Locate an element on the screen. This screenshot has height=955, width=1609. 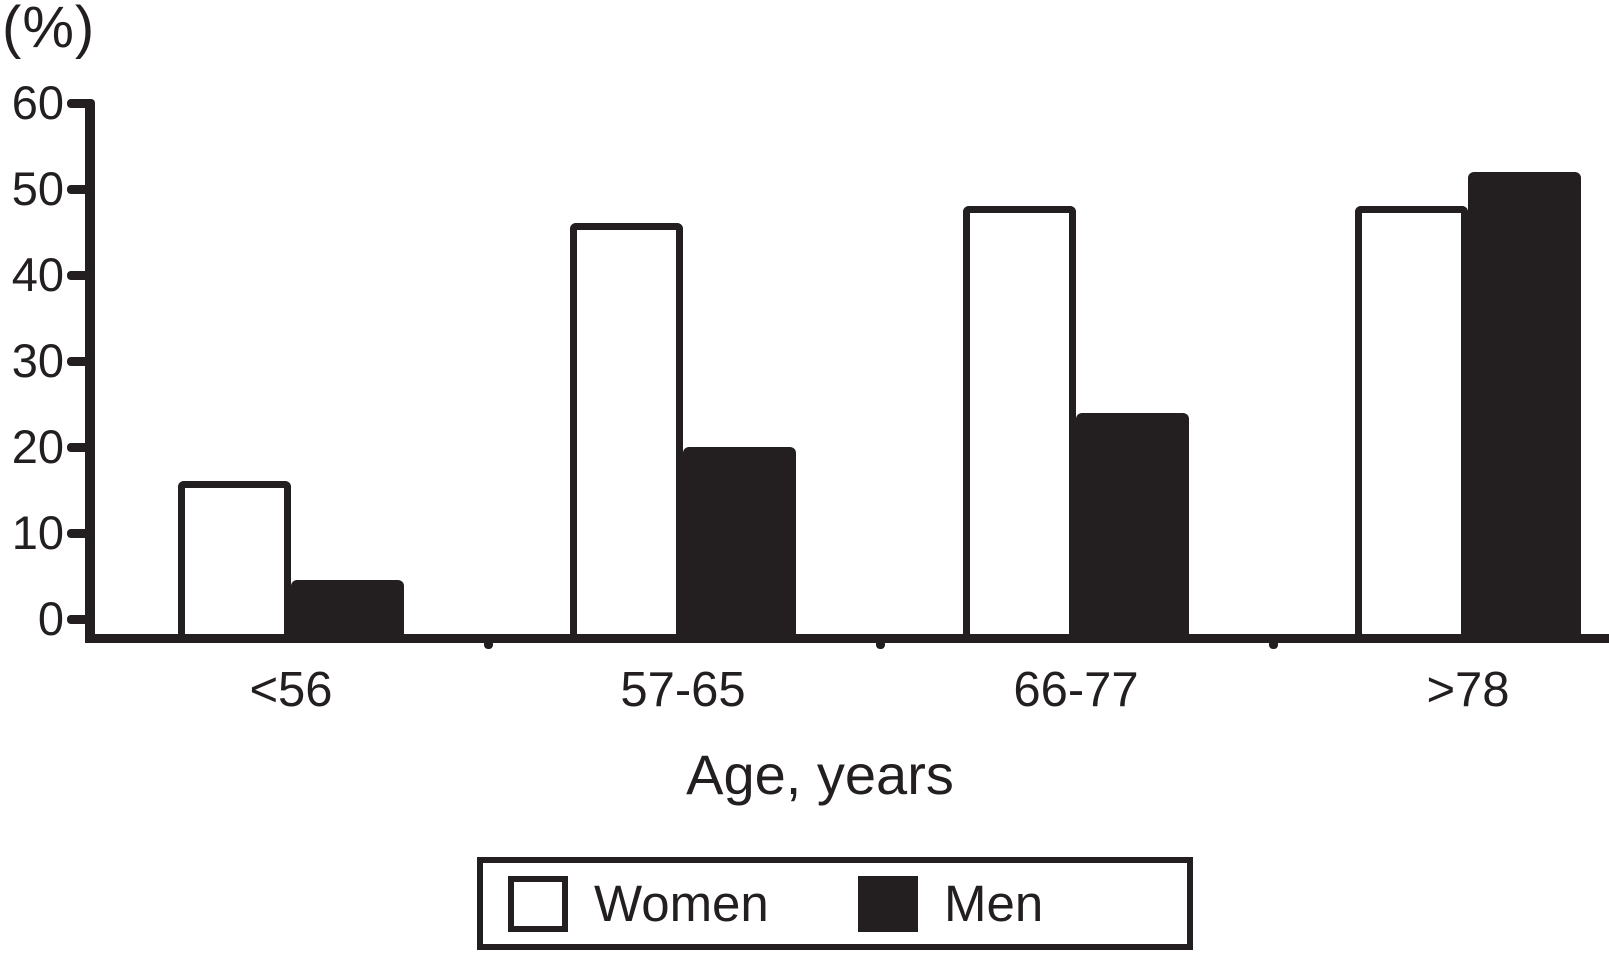
y-tick-label-60: 60 is located at coordinates (37, 102).